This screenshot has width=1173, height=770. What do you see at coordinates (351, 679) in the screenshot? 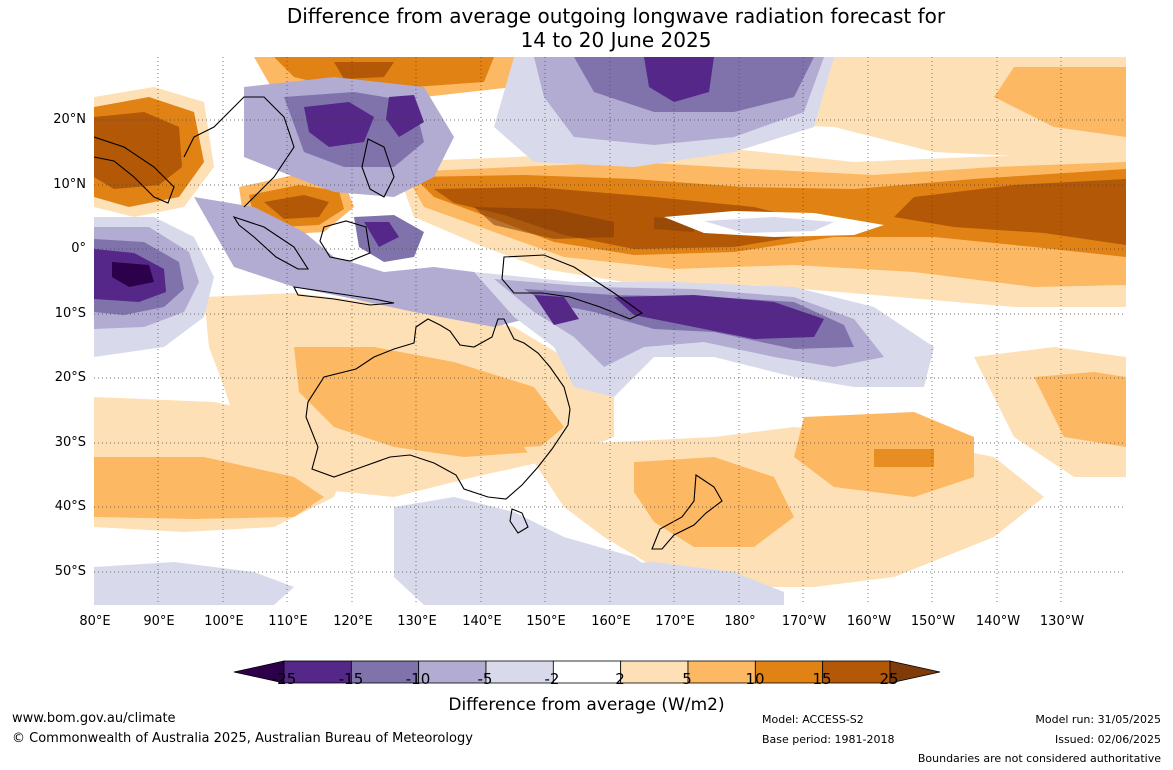
I see `colorbar-tick-minus-15: -15` at bounding box center [351, 679].